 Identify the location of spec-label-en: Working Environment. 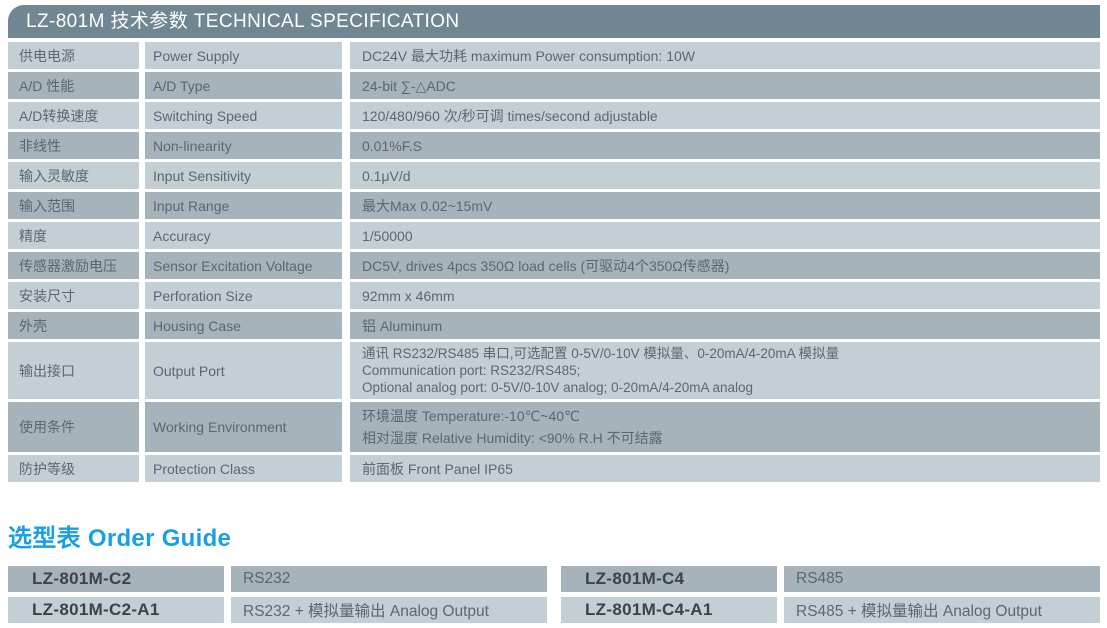
(243, 427).